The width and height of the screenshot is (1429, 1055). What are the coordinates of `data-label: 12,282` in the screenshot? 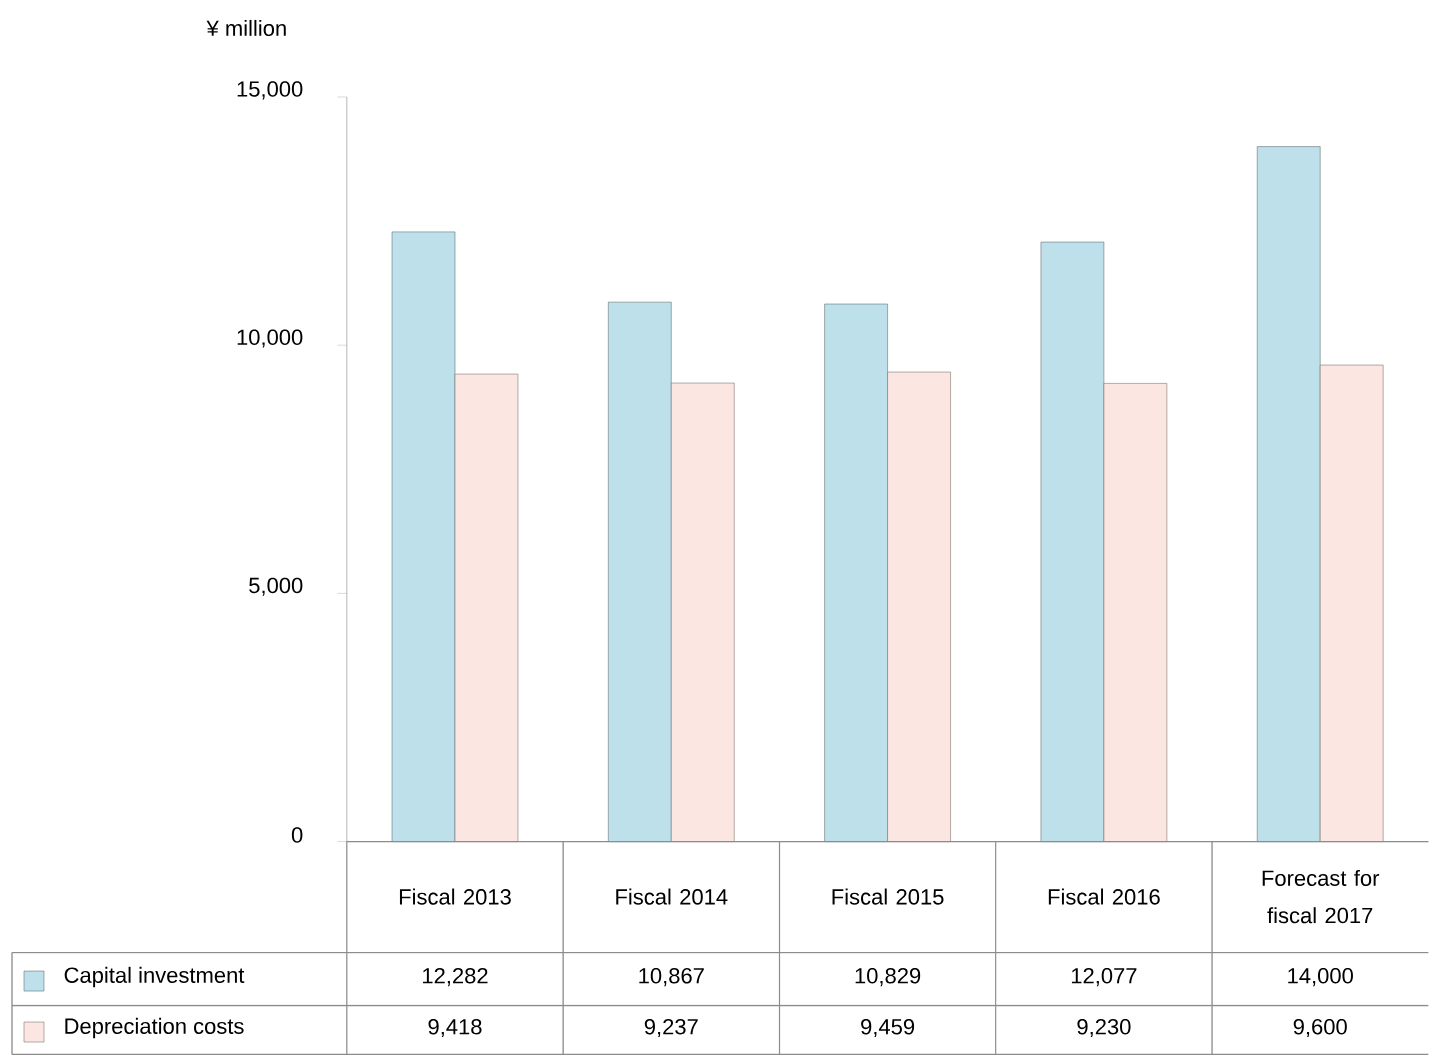 It's located at (455, 977).